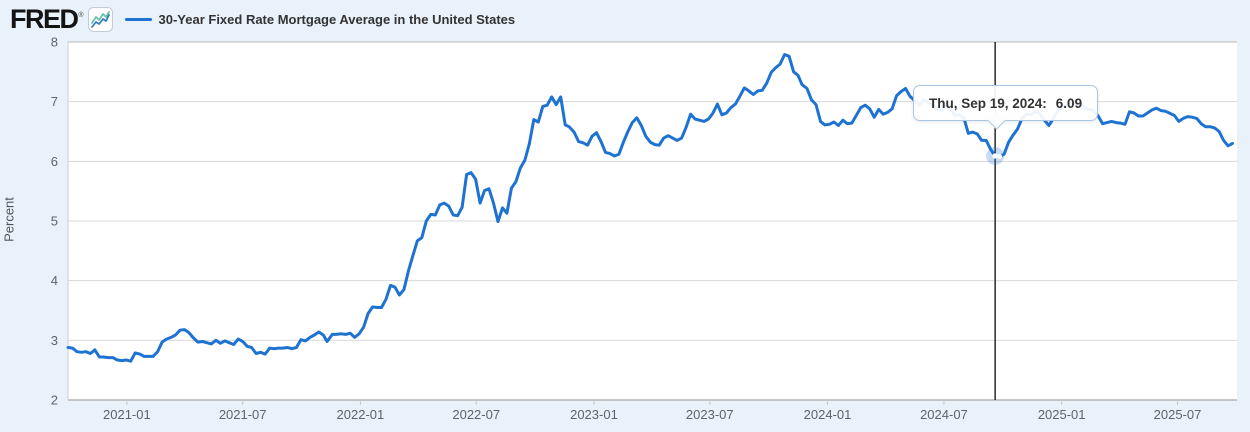 This screenshot has width=1250, height=432. What do you see at coordinates (1069, 103) in the screenshot?
I see `tooltip-value: 6.09` at bounding box center [1069, 103].